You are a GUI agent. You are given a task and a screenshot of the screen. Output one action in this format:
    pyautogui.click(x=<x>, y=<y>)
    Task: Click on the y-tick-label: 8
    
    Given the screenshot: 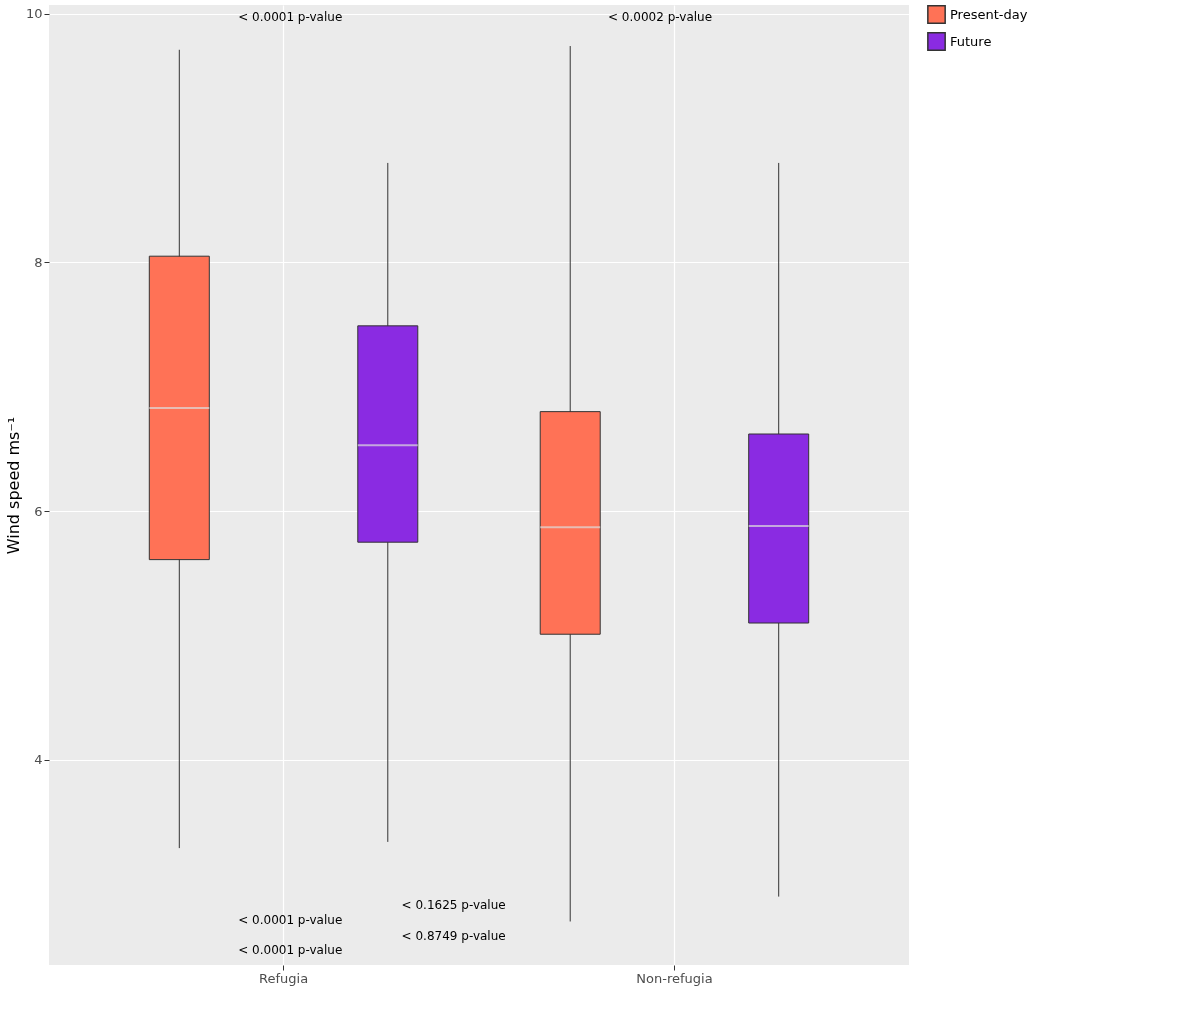 What is the action you would take?
    pyautogui.click(x=38, y=262)
    